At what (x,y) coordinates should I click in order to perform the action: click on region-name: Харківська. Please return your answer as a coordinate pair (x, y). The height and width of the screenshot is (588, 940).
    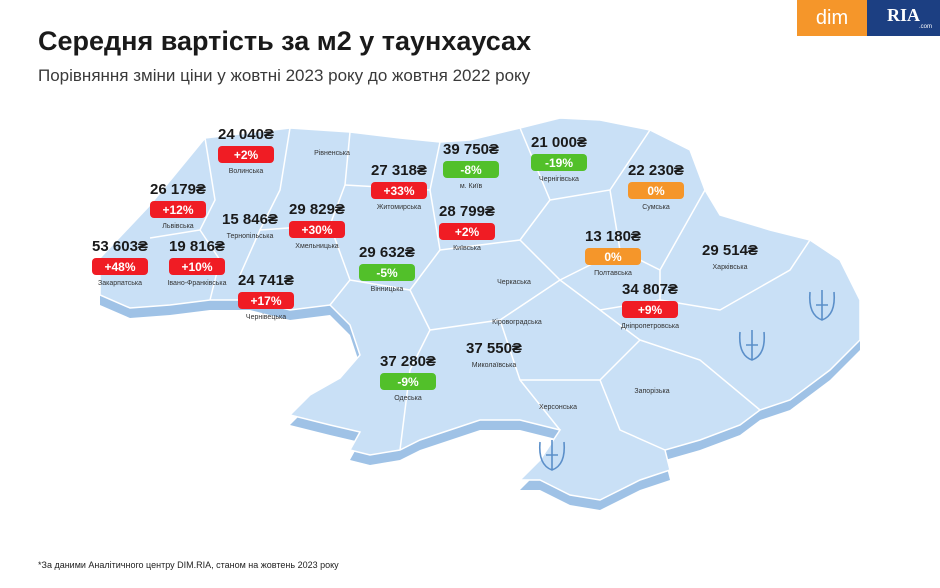
    Looking at the image, I should click on (730, 267).